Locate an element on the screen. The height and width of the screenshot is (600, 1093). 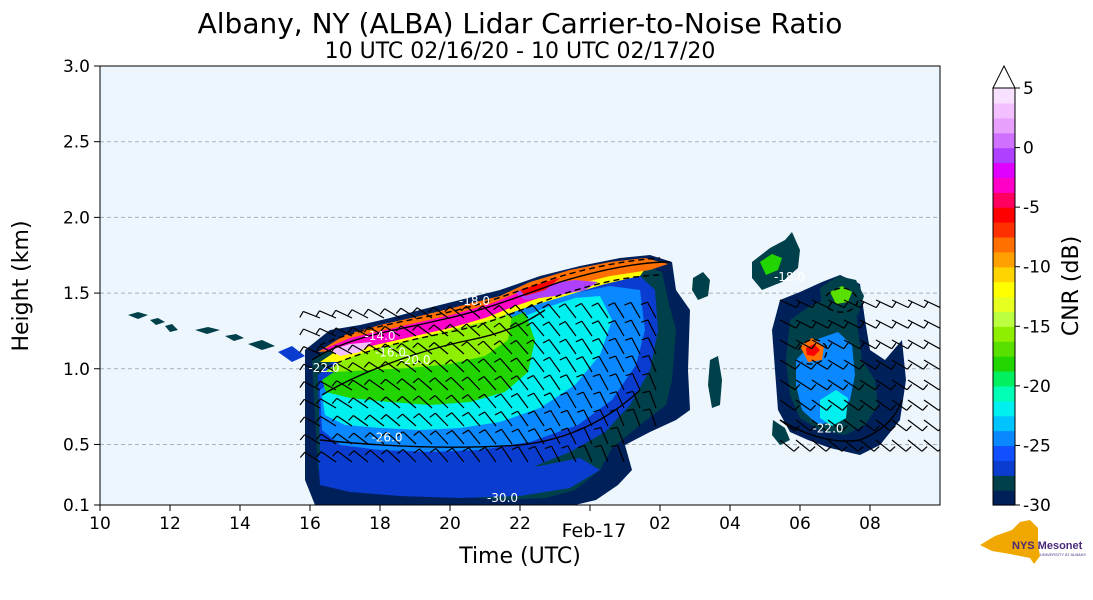
x-tick-label: 16 is located at coordinates (310, 524).